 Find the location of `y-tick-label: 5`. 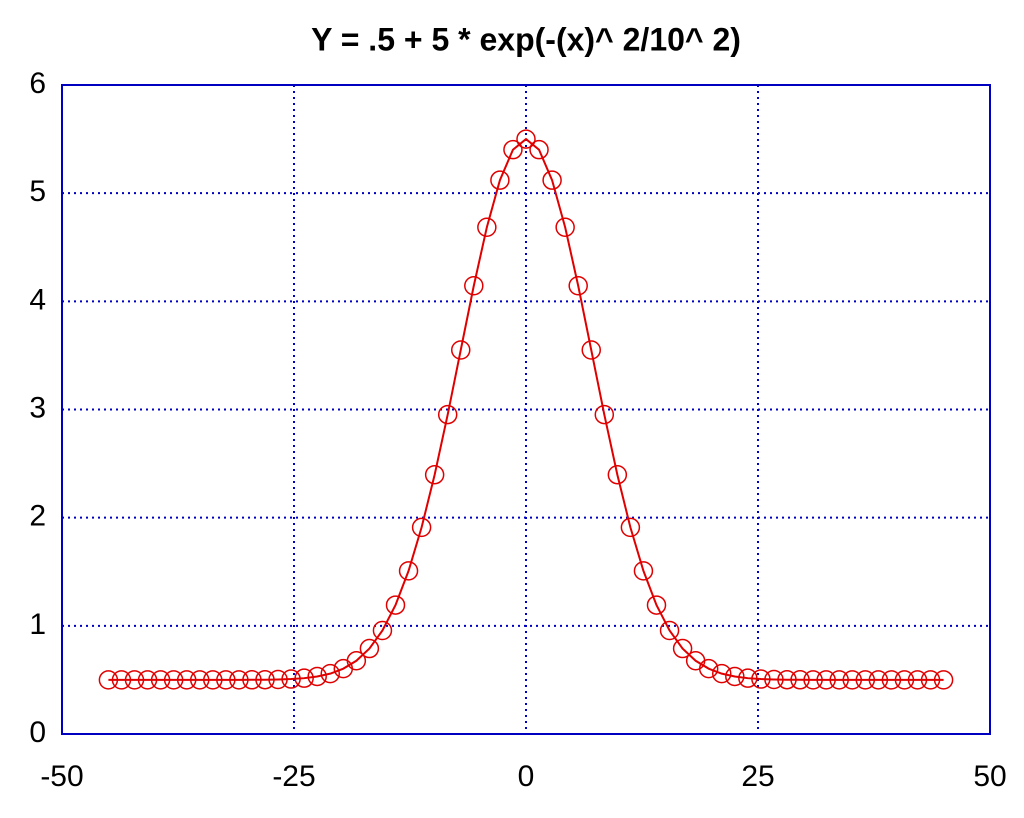

y-tick-label: 5 is located at coordinates (37, 191).